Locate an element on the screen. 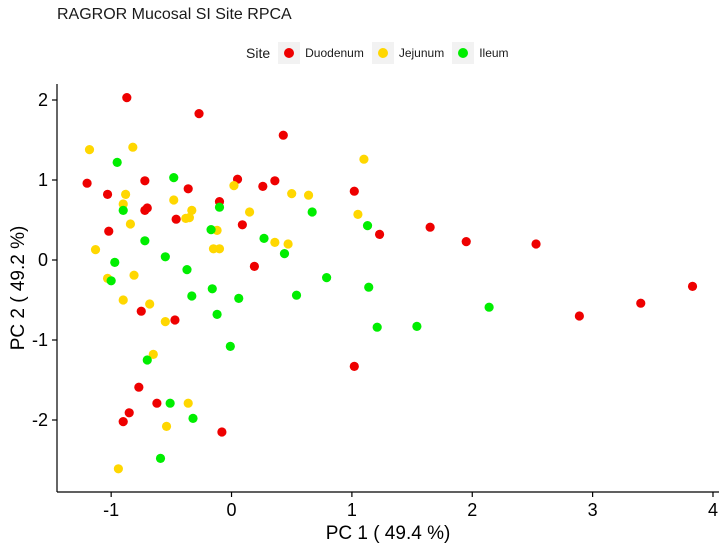 The height and width of the screenshot is (550, 727). x-tick-label: -1 is located at coordinates (111, 510).